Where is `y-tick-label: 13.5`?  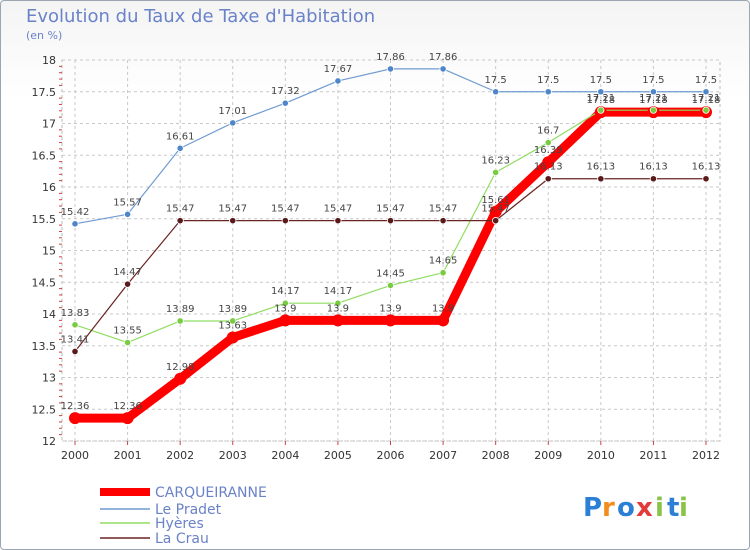 y-tick-label: 13.5 is located at coordinates (44, 346).